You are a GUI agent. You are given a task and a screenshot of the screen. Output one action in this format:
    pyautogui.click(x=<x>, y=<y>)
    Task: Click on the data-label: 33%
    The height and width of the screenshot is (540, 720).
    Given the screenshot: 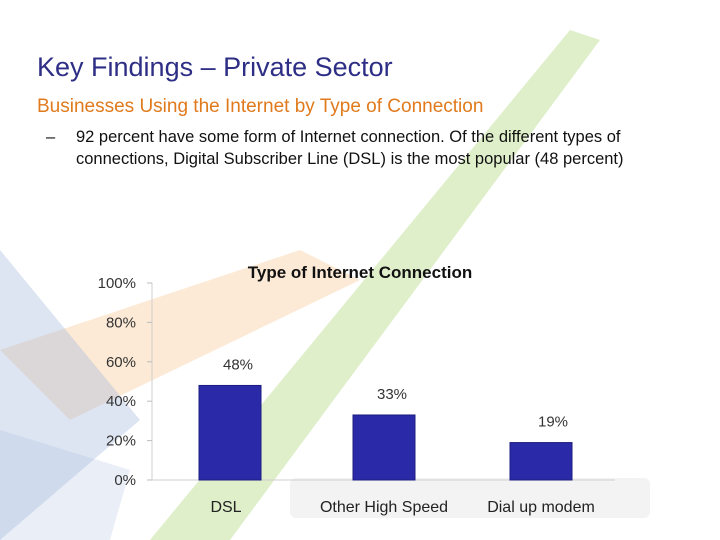 What is the action you would take?
    pyautogui.click(x=392, y=394)
    